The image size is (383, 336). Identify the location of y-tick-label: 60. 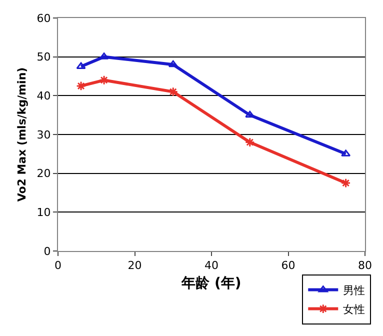
(43, 18).